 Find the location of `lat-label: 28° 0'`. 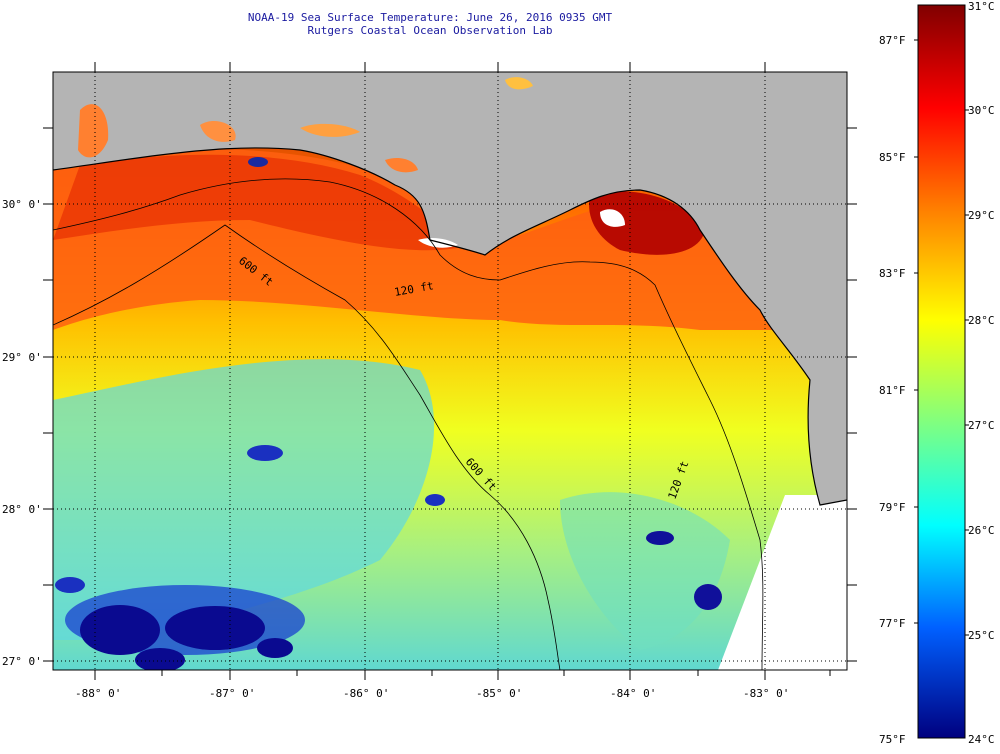

lat-label: 28° 0' is located at coordinates (22, 509).